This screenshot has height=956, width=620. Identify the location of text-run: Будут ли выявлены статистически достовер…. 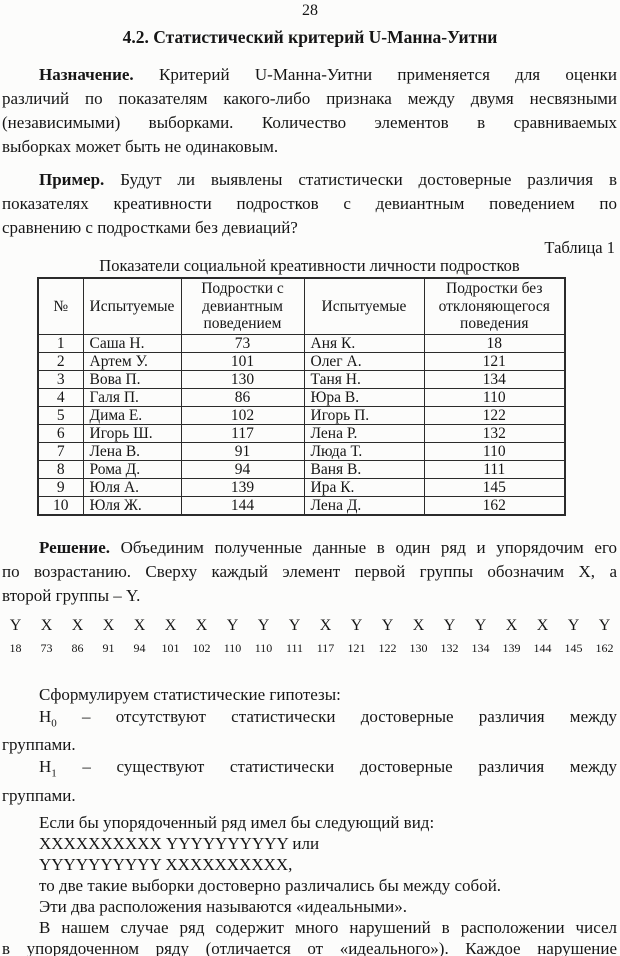
(368, 179).